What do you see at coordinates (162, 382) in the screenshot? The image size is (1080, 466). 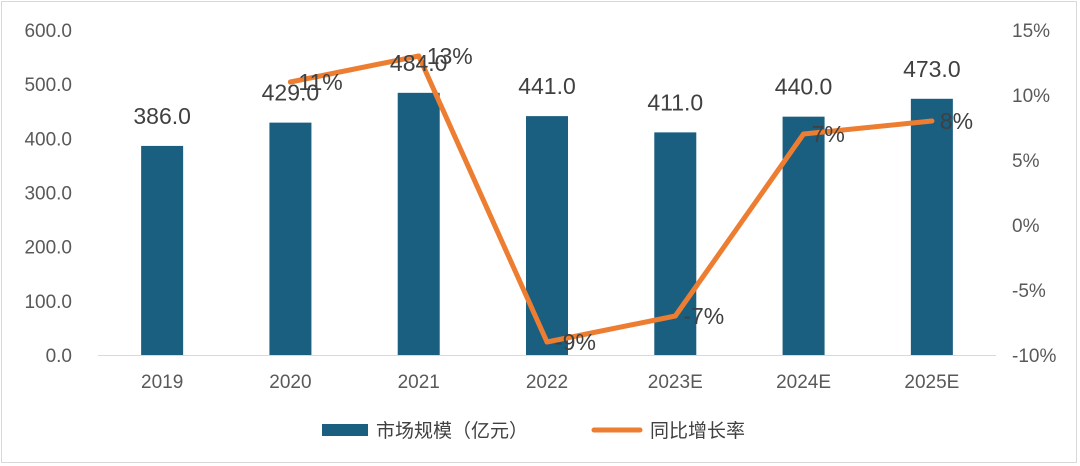 I see `x-tick-label: 2019` at bounding box center [162, 382].